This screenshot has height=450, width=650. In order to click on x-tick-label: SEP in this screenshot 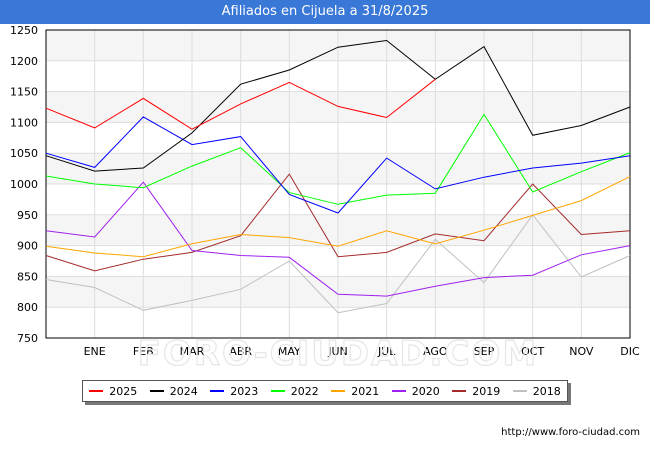, I will do `click(484, 351)`.